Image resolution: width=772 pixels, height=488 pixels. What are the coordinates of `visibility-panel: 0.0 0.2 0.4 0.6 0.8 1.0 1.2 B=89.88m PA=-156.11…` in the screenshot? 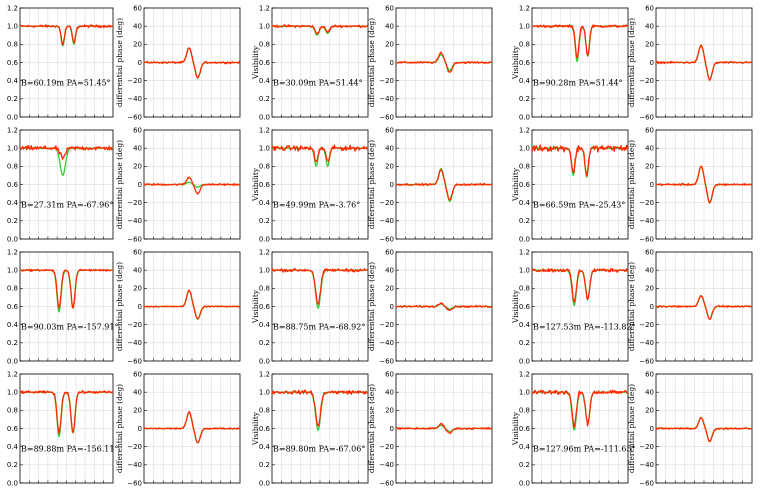 It's located at (63, 428).